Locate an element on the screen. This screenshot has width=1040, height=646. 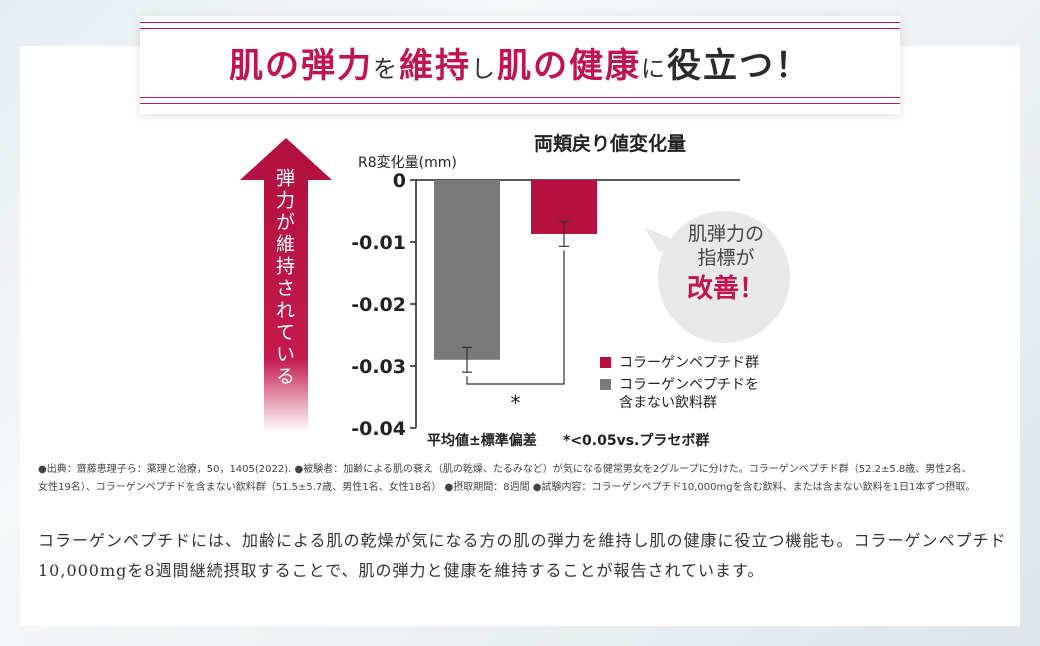
chart-note-significance: *<0.05vs.プラセボ群 is located at coordinates (636, 441).